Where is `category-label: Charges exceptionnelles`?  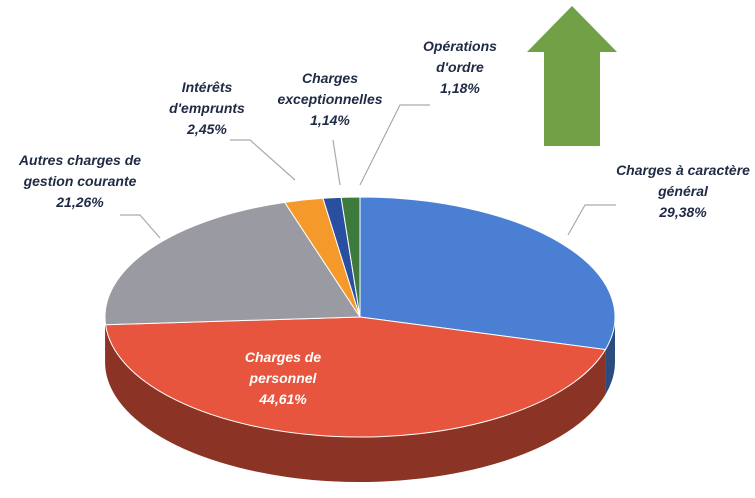
category-label: Charges exceptionnelles is located at coordinates (330, 88).